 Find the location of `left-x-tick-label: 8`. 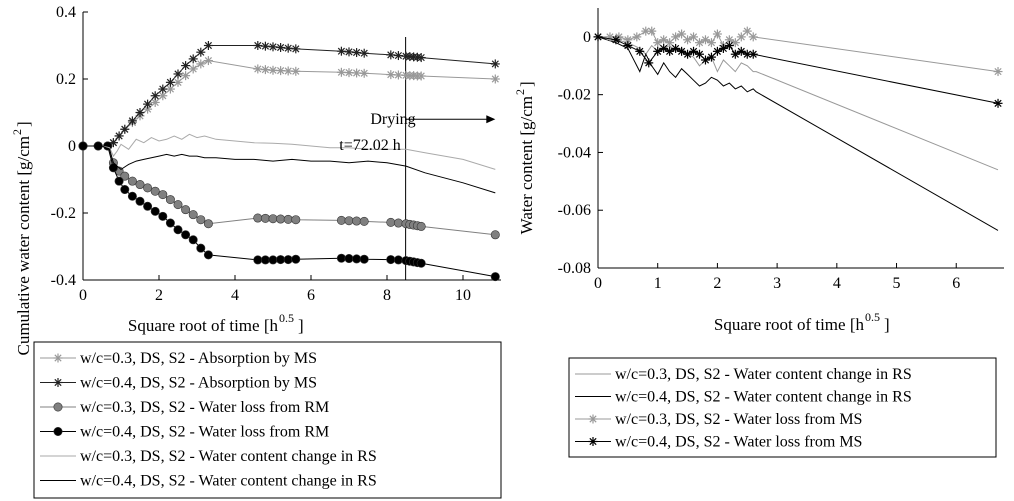

left-x-tick-label: 8 is located at coordinates (387, 295).